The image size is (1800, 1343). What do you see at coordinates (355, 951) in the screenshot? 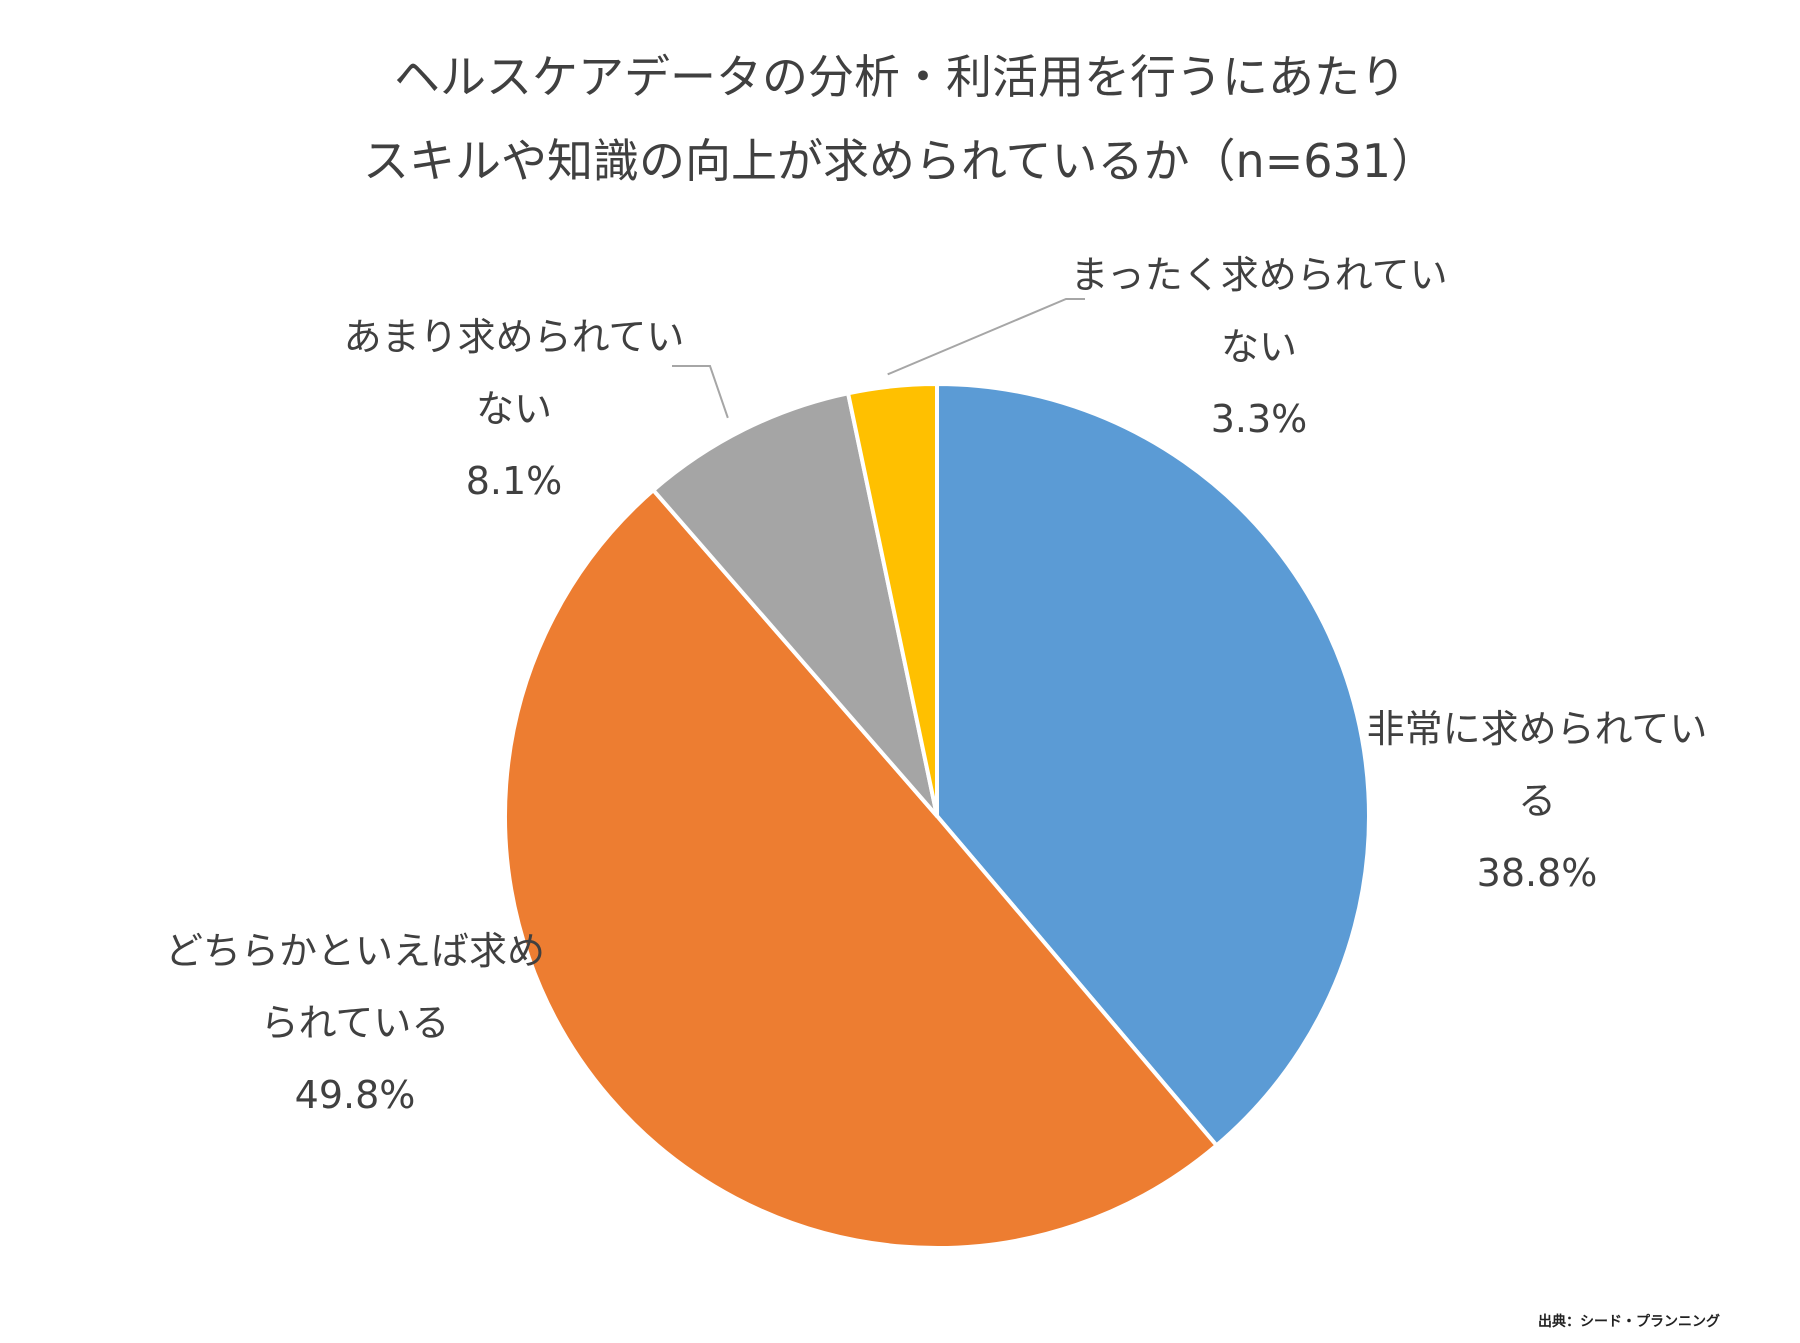
I see `slice-category-label-1: どちらかといえば求め` at bounding box center [355, 951].